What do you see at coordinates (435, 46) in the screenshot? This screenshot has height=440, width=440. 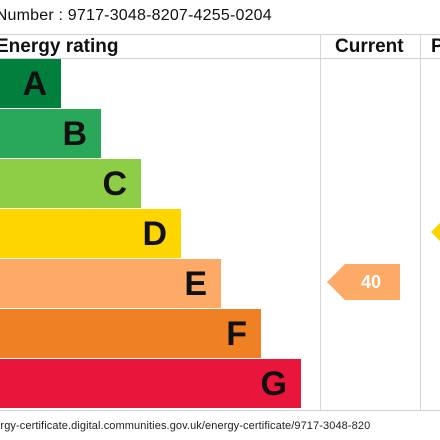 I see `header-potential: P` at bounding box center [435, 46].